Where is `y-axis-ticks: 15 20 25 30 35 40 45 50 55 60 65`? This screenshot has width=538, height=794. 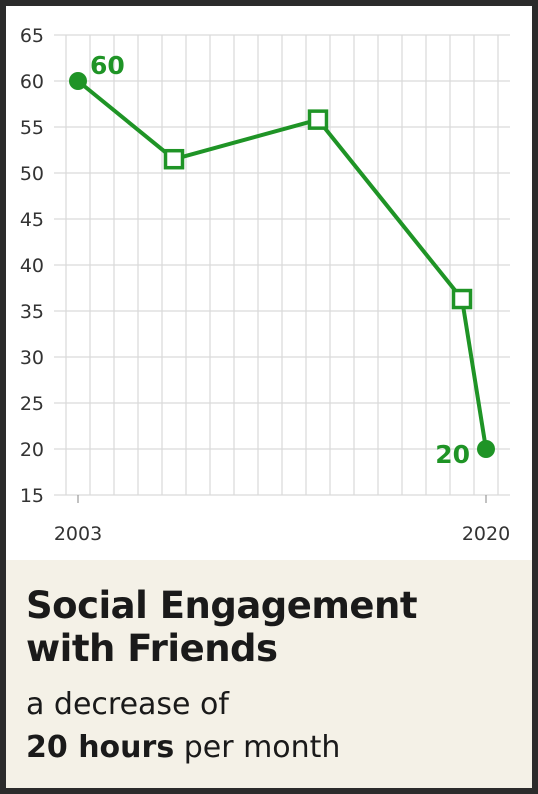
y-axis-ticks: 15 20 25 30 35 40 45 50 55 60 65 is located at coordinates (32, 266).